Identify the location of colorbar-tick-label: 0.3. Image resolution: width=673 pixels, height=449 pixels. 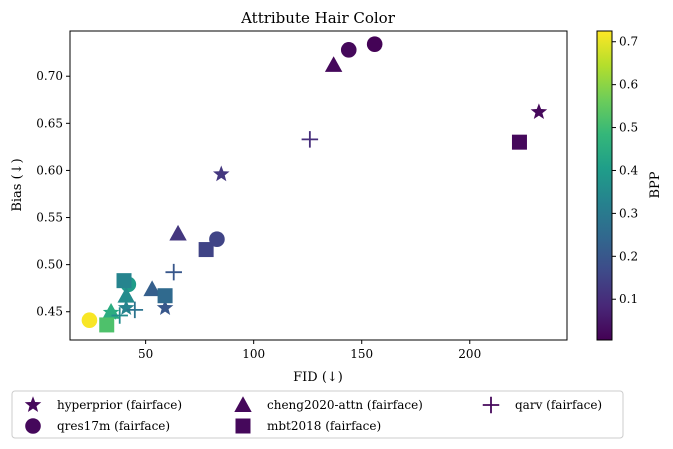
(628, 213).